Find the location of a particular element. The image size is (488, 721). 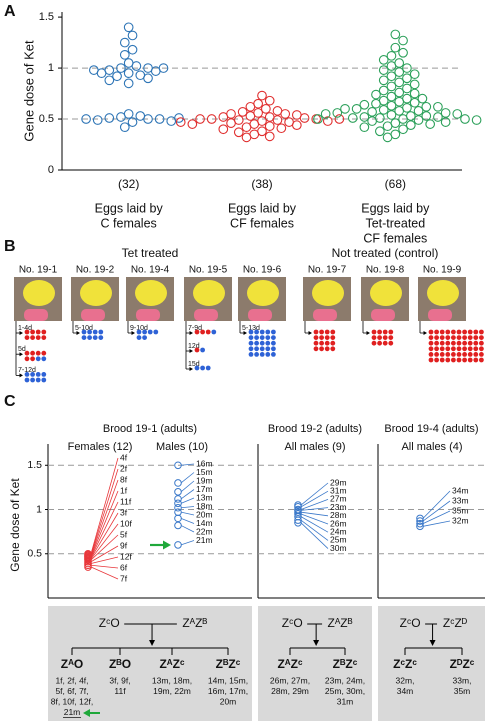

members: 25m, 30m, is located at coordinates (345, 691).